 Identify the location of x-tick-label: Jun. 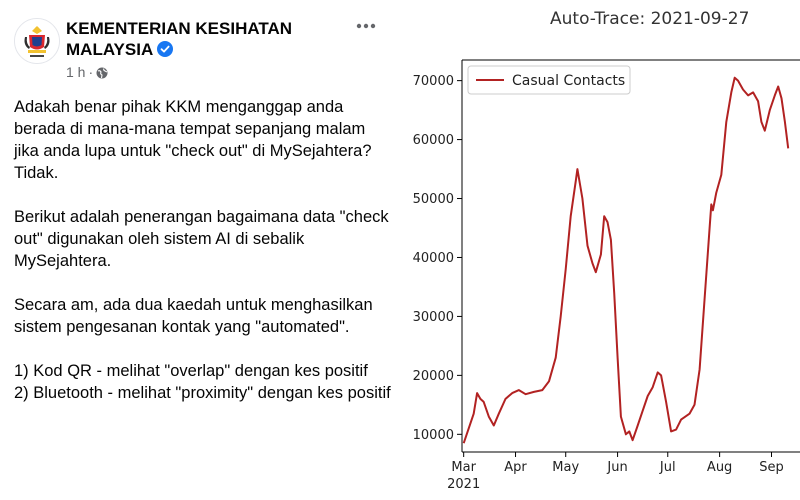
(616, 467).